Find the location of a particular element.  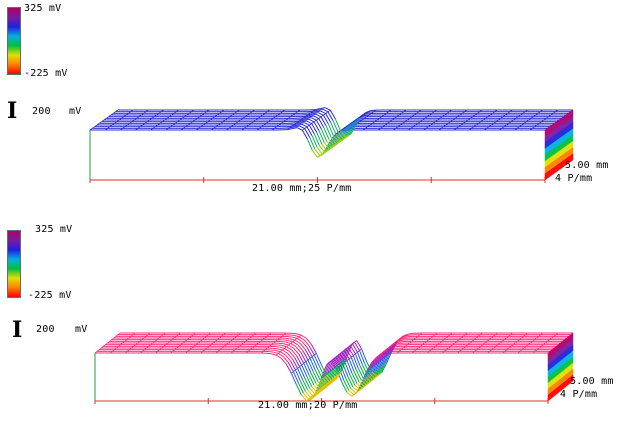

scale-unit-label: mV is located at coordinates (81, 329).